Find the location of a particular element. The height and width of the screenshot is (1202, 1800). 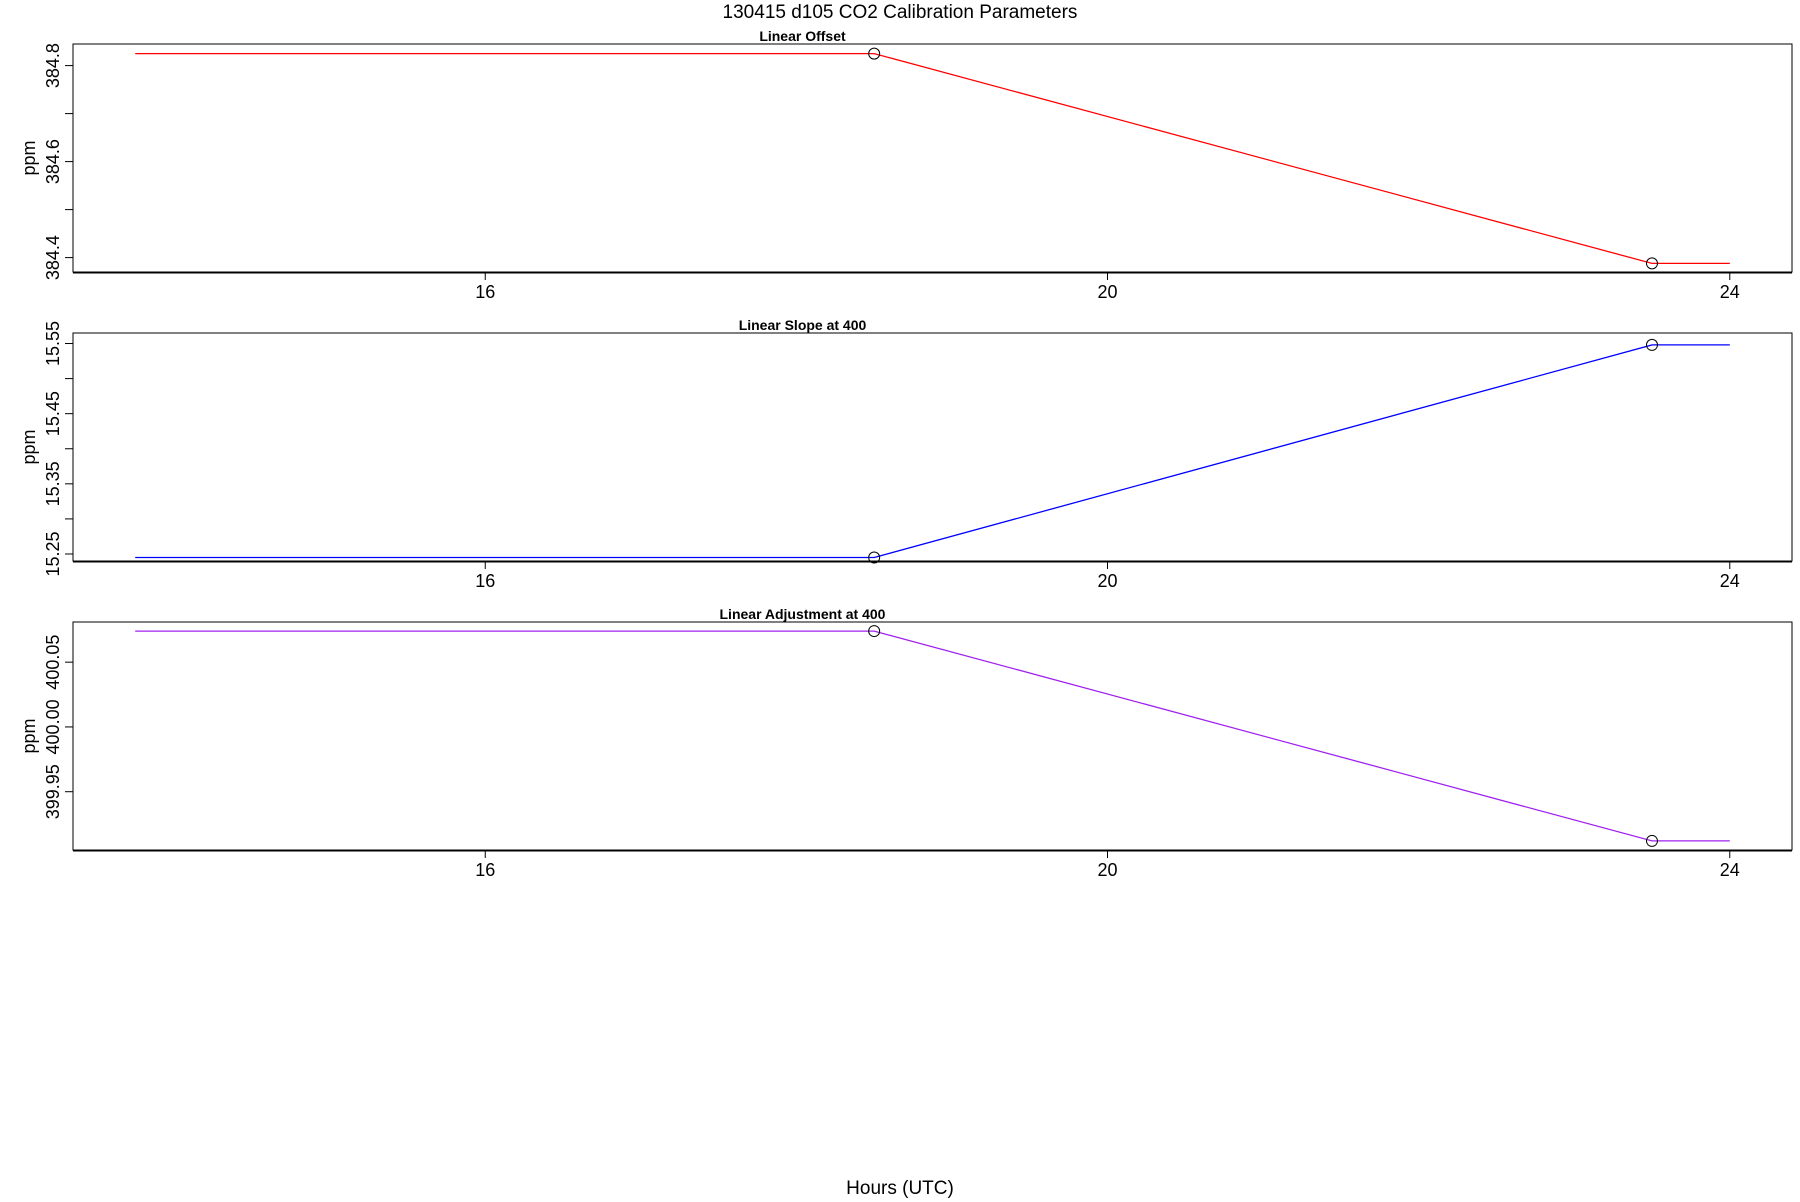

y-tick-label: 384.8 is located at coordinates (53, 65).